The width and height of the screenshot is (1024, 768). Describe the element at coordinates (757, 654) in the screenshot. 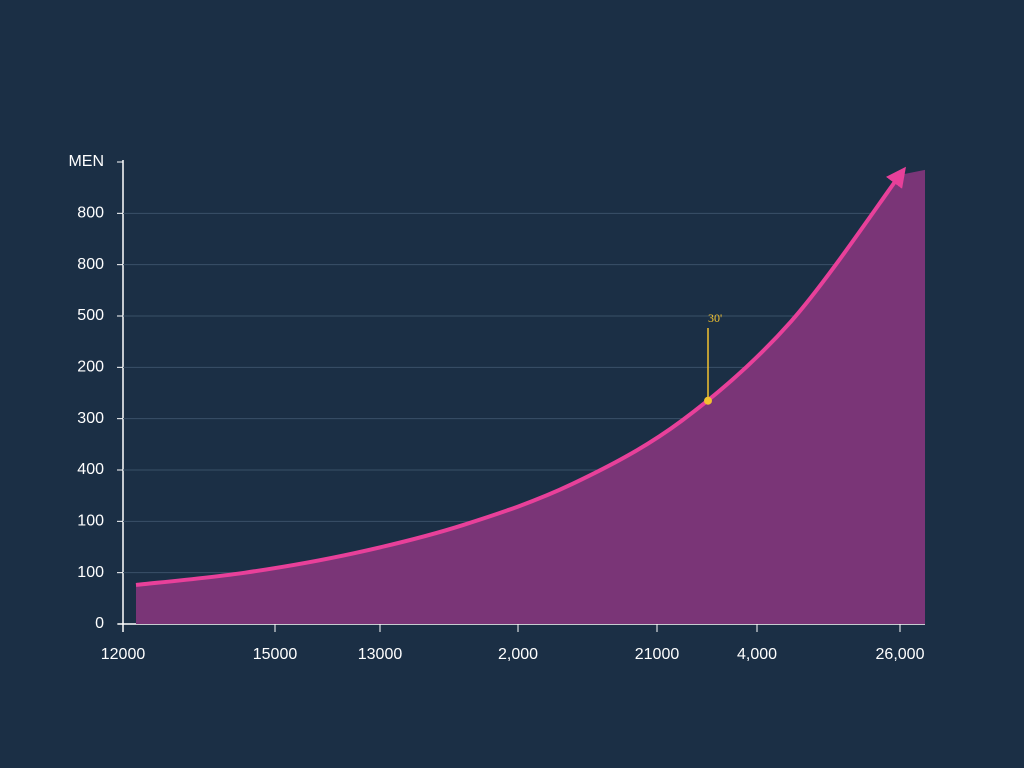

I see `x-tick-label: 4,000` at that location.